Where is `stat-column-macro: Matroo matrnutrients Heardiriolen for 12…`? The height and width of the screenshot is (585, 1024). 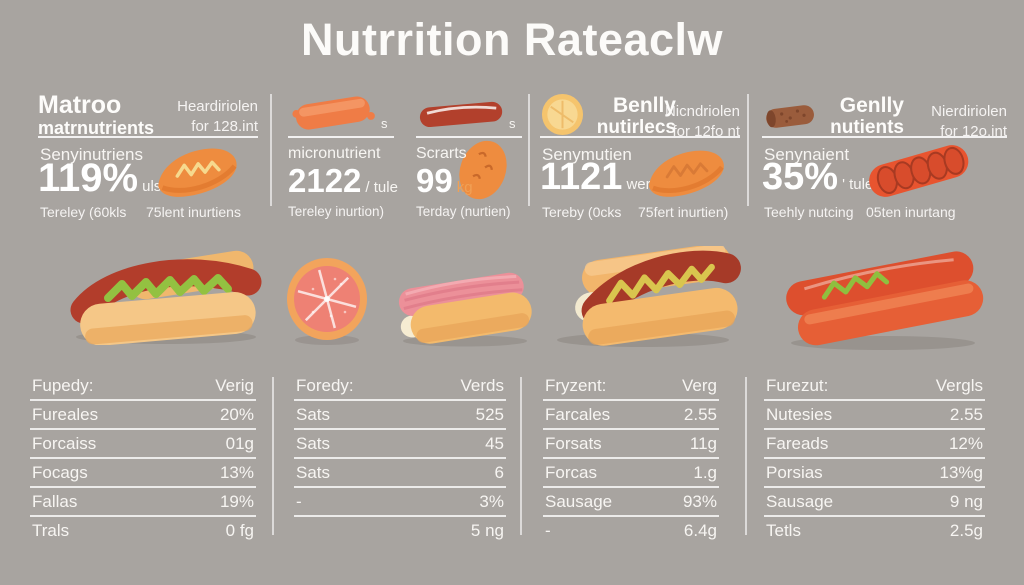 stat-column-macro: Matroo matrnutrients Heardiriolen for 12… is located at coordinates (148, 158).